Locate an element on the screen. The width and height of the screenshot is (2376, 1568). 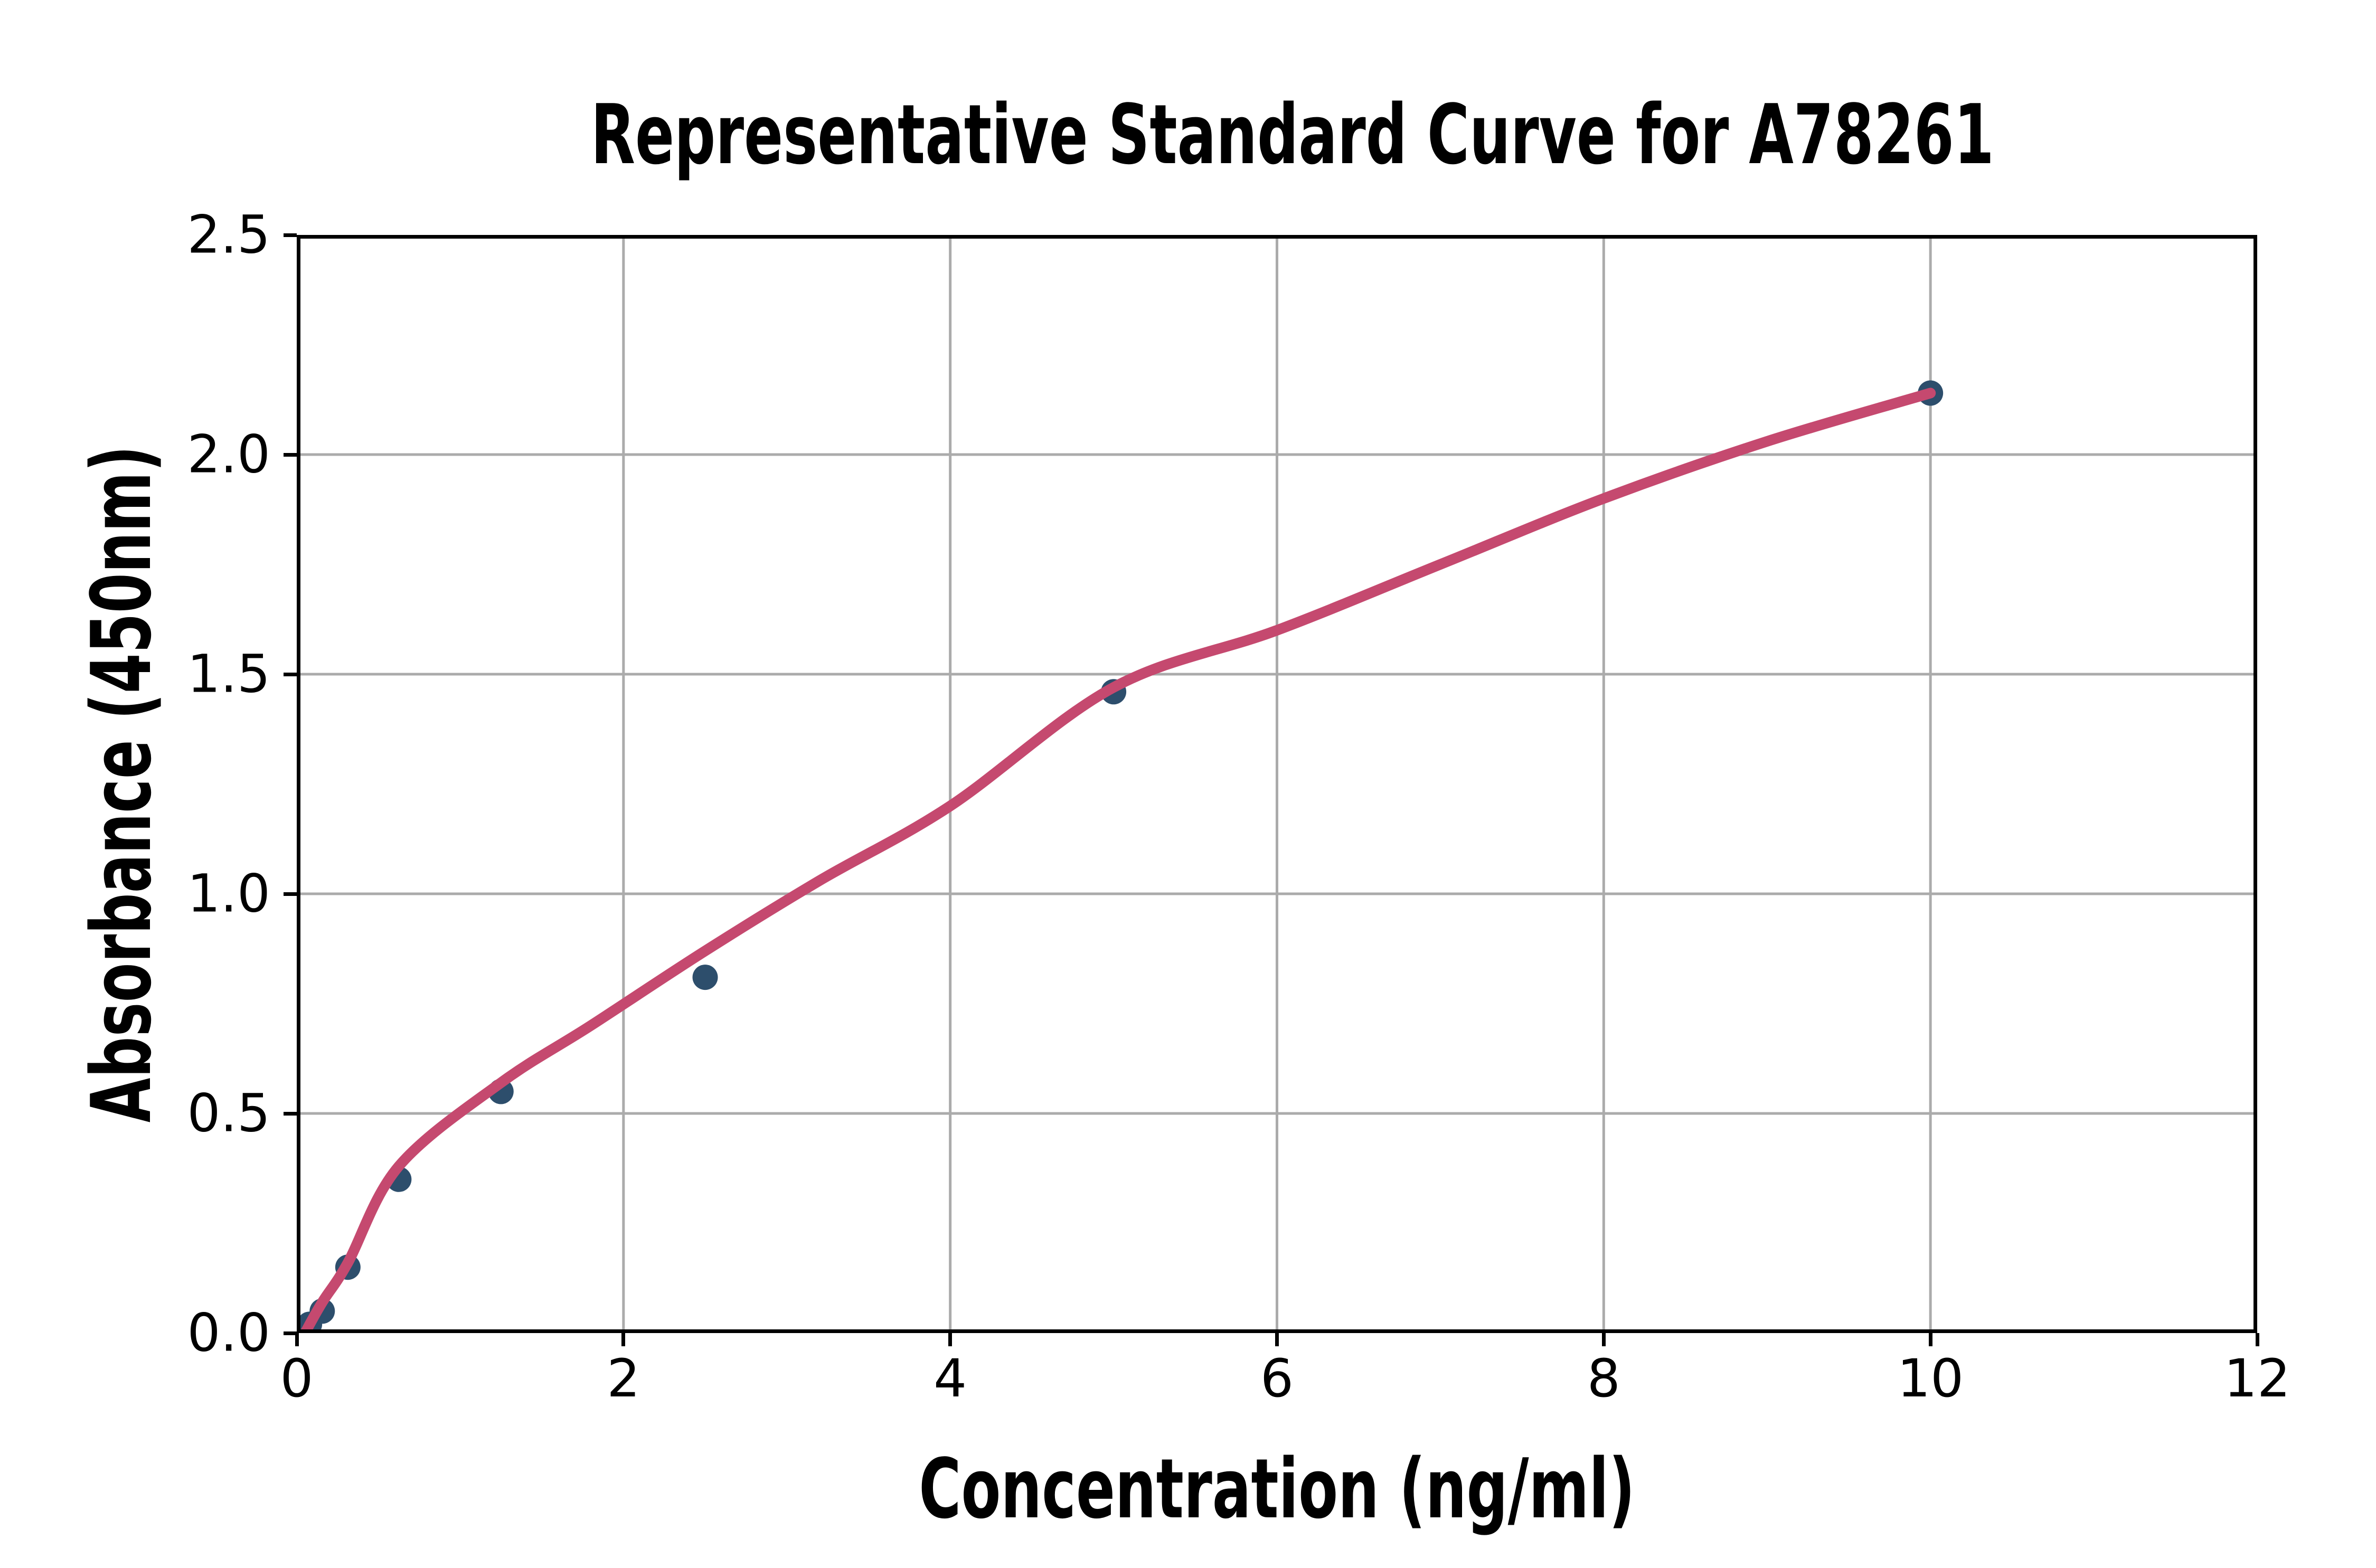
y-tick-label: 1.0 is located at coordinates (229, 893).